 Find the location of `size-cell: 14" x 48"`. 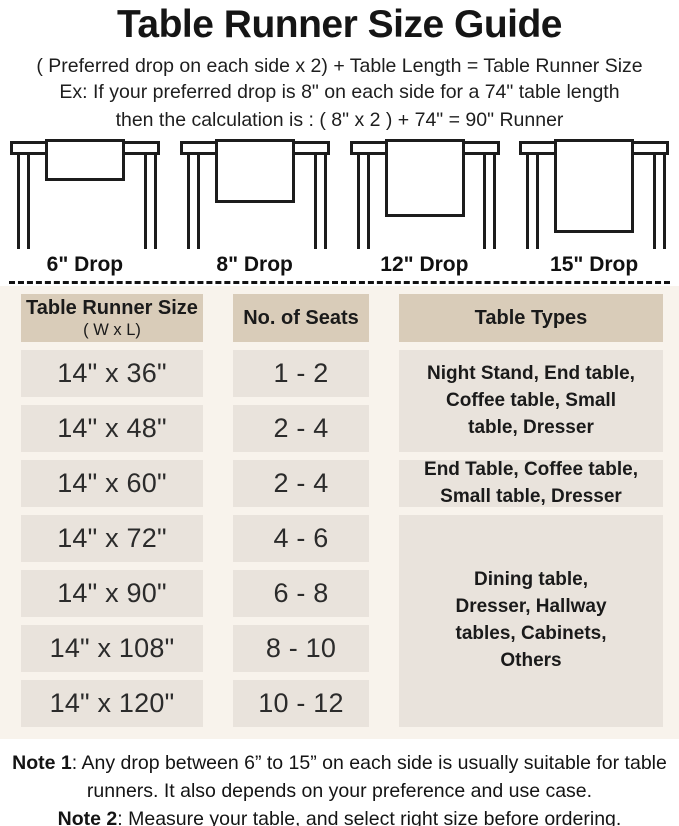

size-cell: 14" x 48" is located at coordinates (112, 429).